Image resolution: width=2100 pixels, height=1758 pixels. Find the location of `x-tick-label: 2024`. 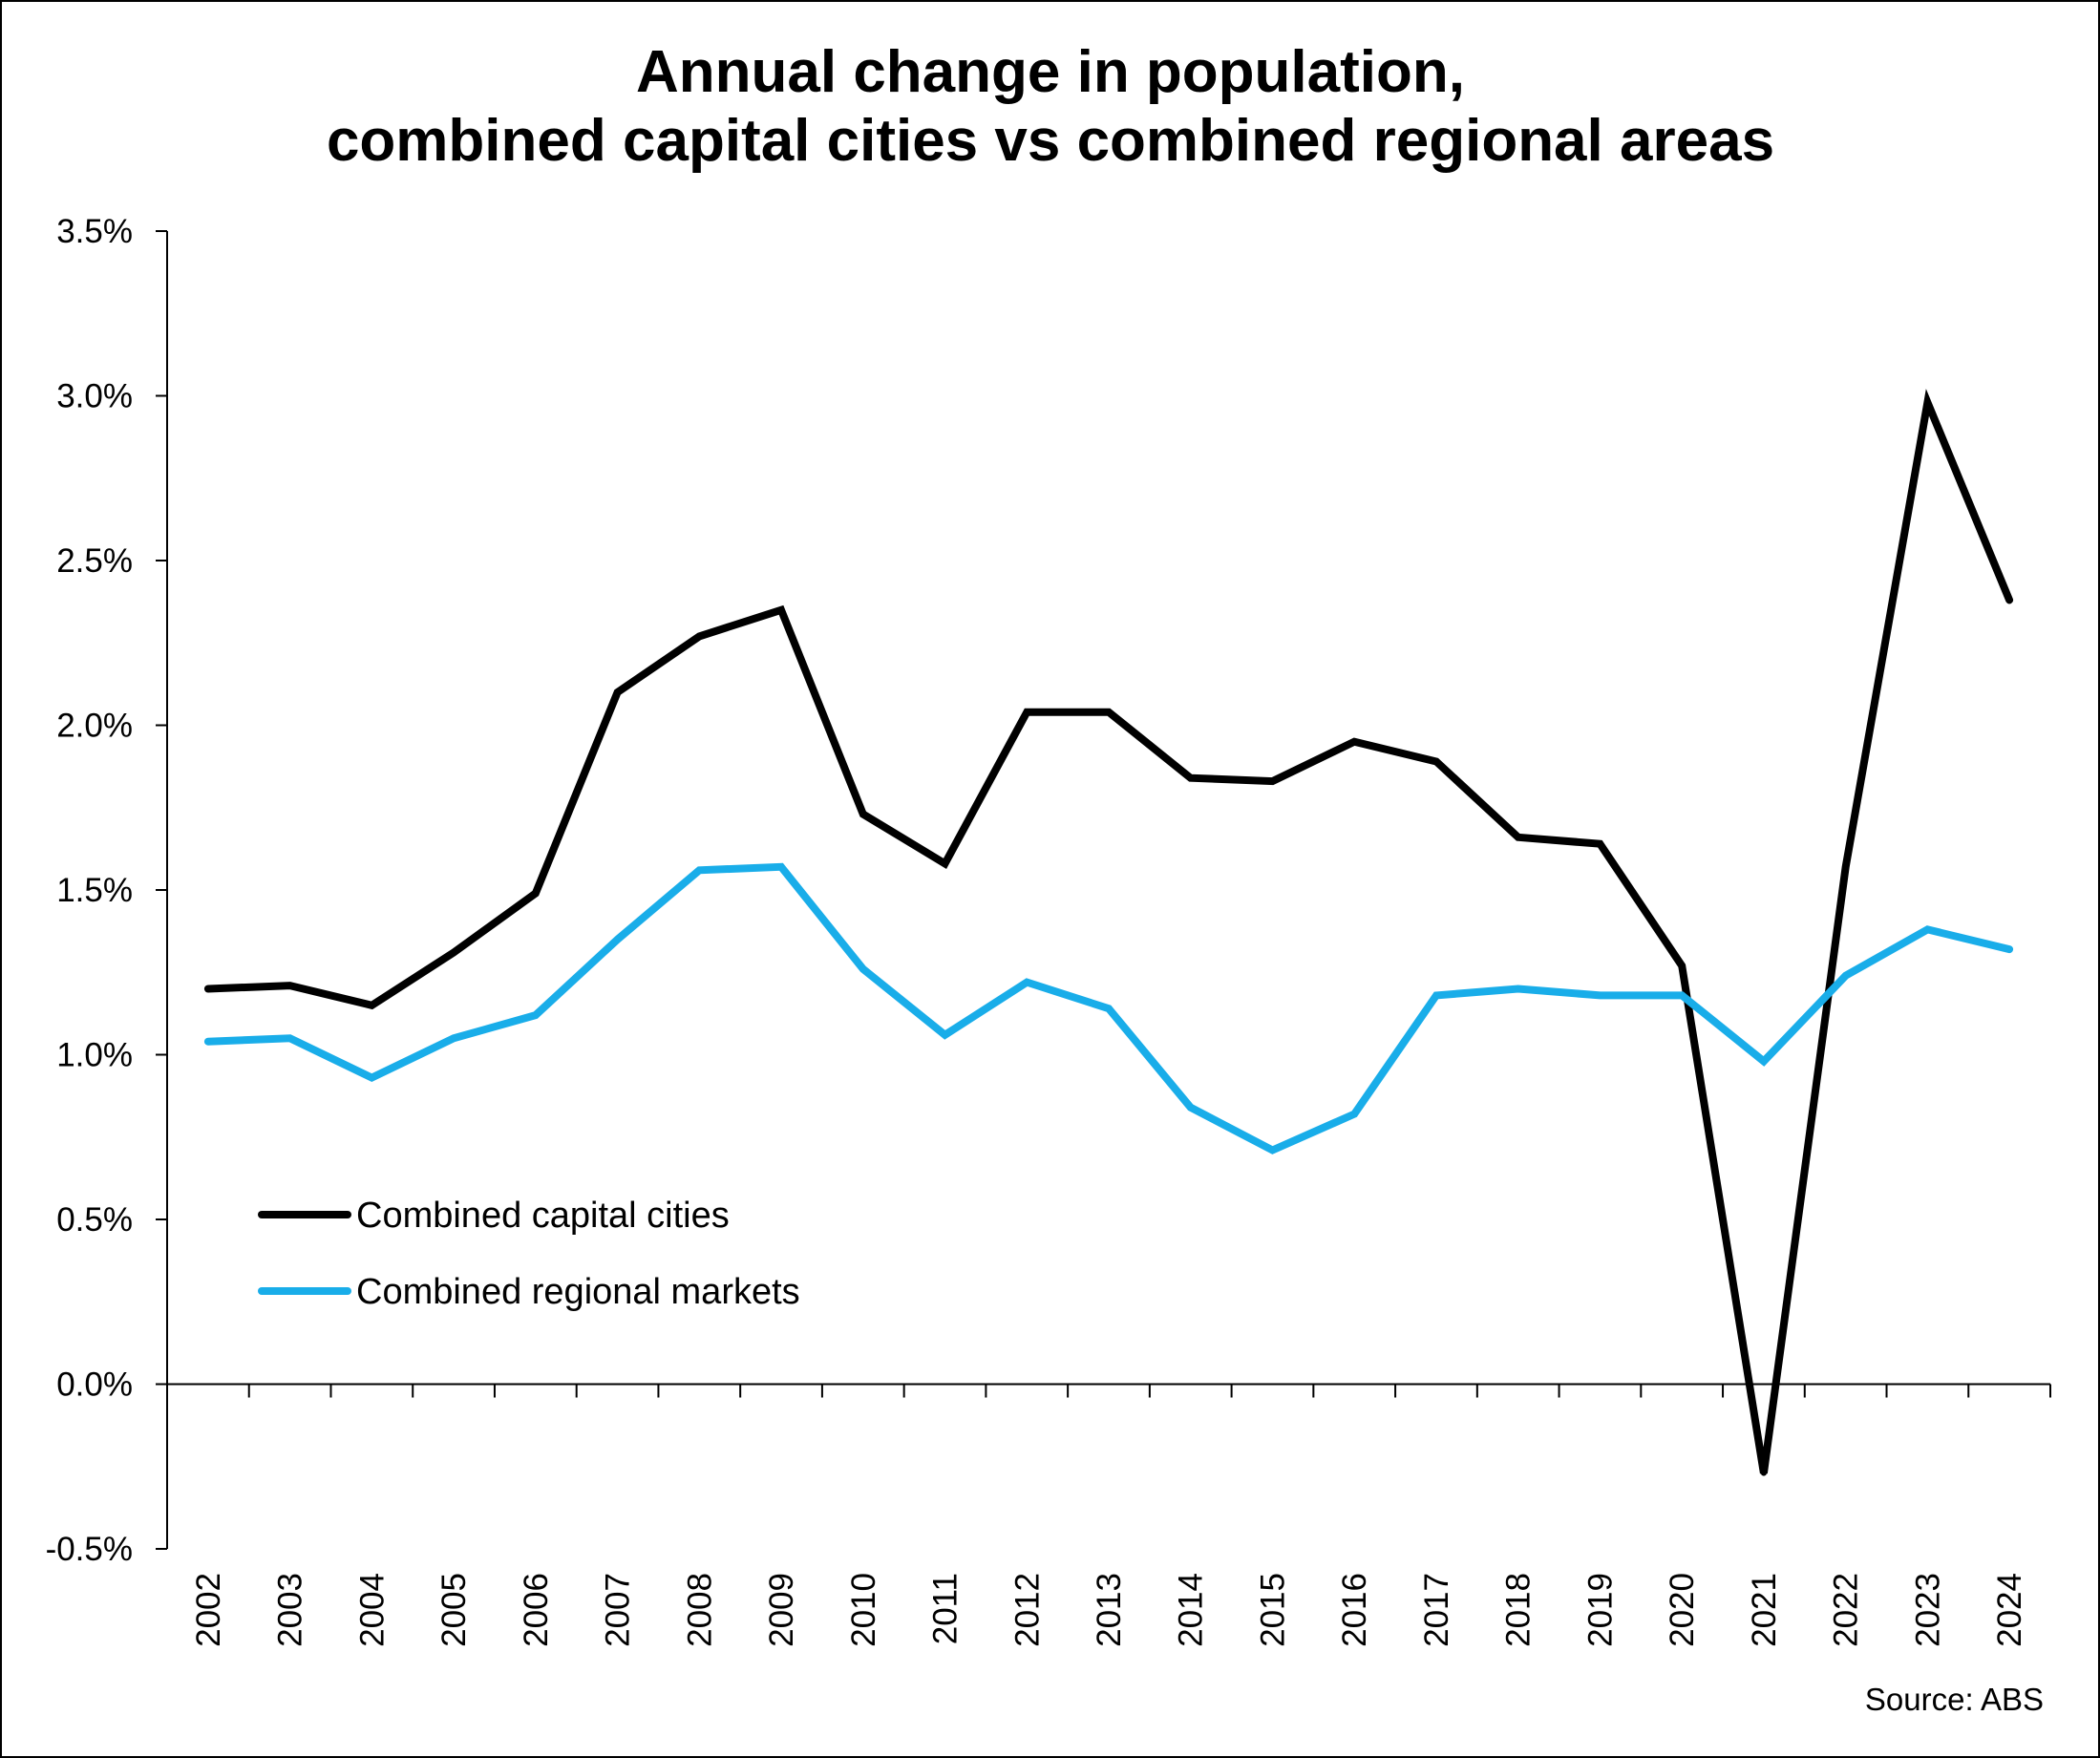

x-tick-label: 2024 is located at coordinates (2009, 1610).